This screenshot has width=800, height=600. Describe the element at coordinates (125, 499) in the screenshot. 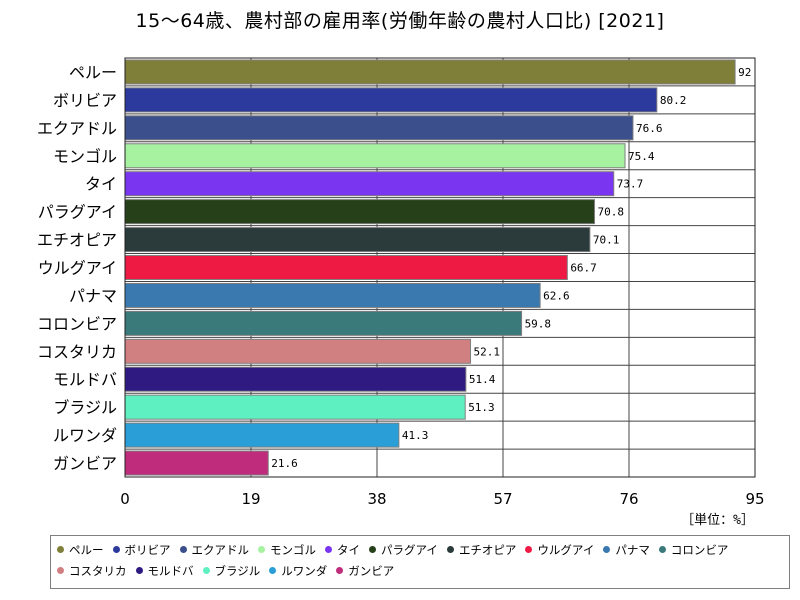

I see `x-tick-label: 0` at that location.